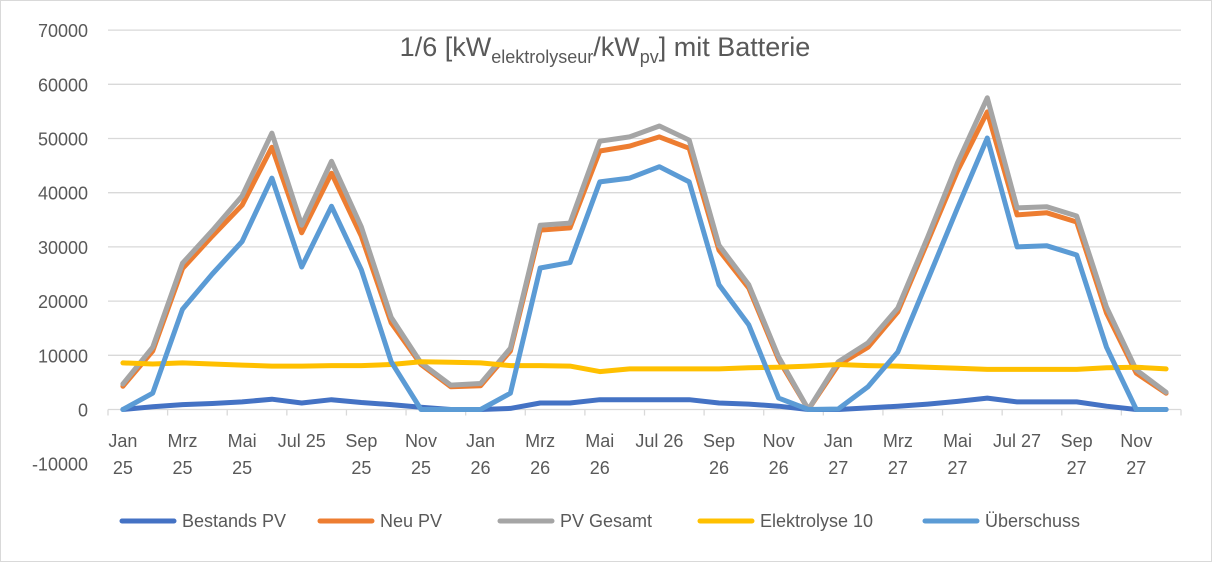  Describe the element at coordinates (599, 454) in the screenshot. I see `x-tick-label: Mai 26` at that location.